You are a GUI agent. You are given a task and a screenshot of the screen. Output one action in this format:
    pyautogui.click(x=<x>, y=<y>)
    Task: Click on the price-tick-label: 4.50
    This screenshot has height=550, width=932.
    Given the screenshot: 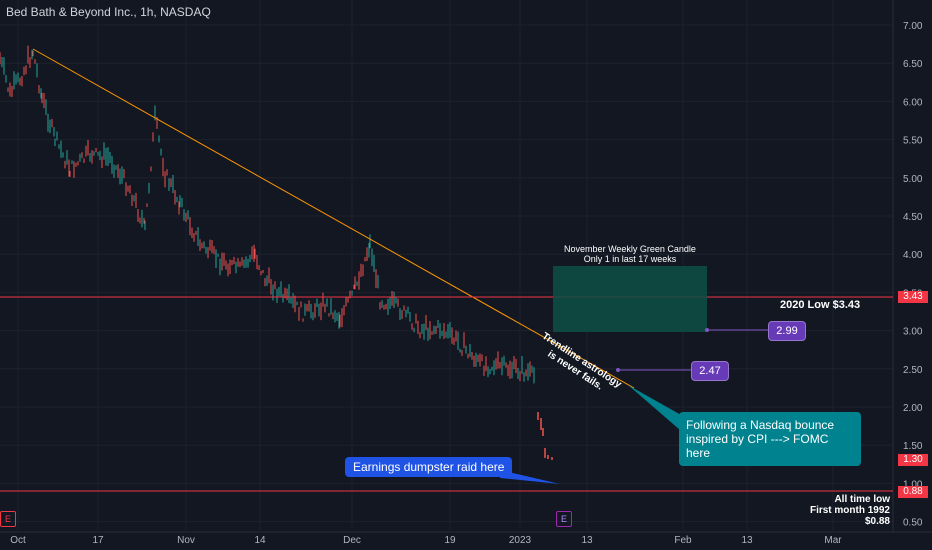 What is the action you would take?
    pyautogui.click(x=913, y=217)
    